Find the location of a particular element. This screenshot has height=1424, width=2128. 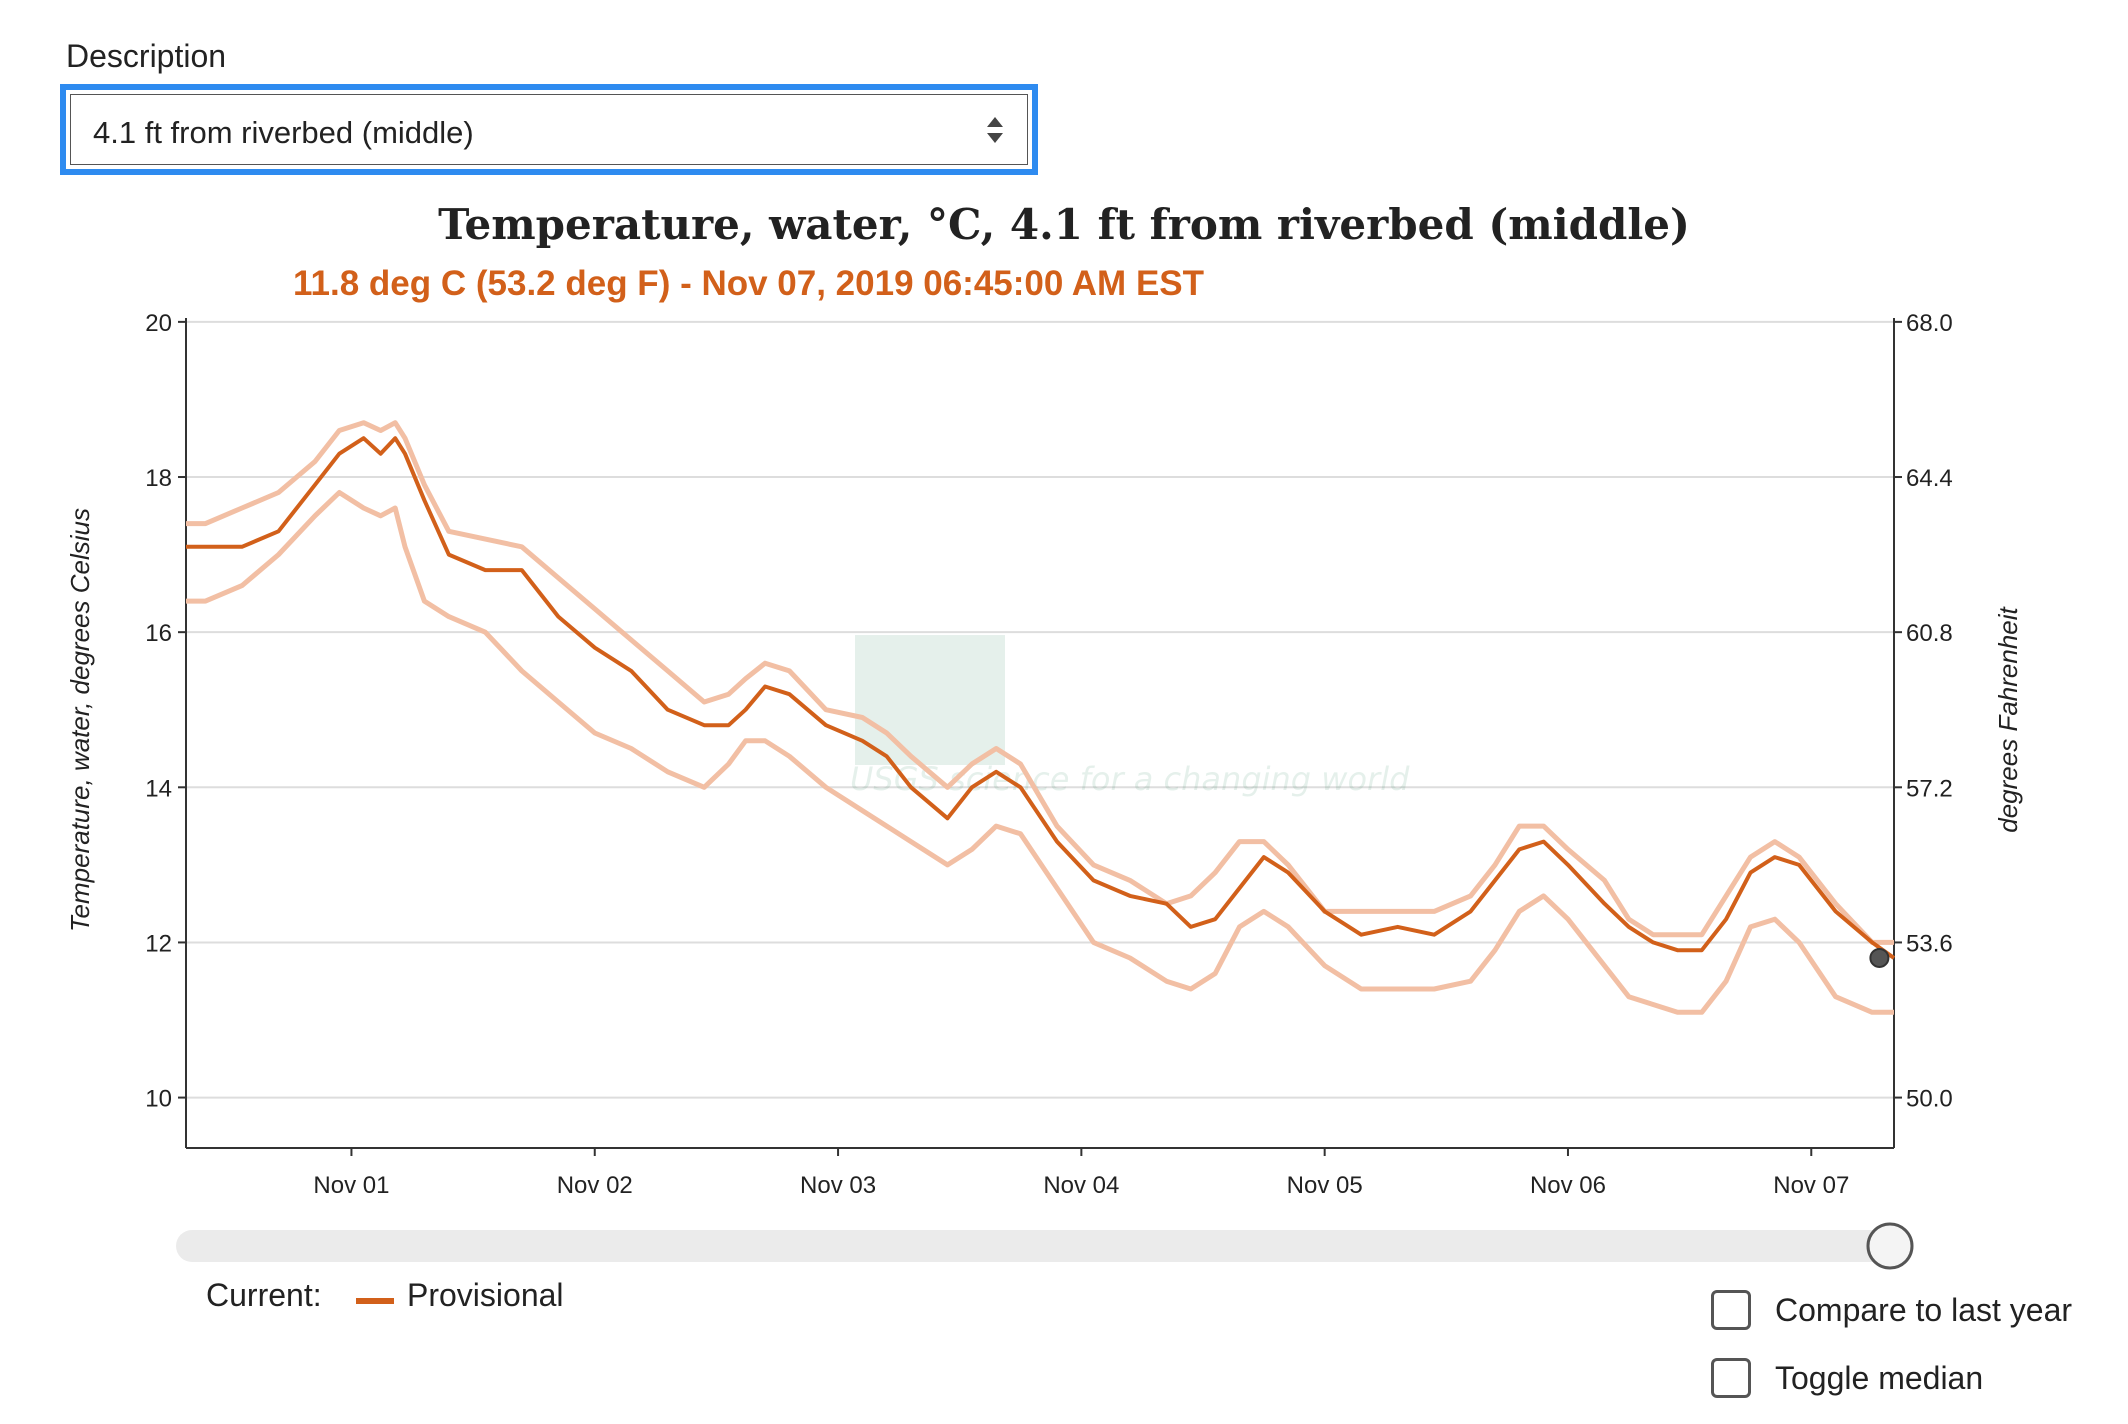

y-tick-label: 10 is located at coordinates (158, 1099).